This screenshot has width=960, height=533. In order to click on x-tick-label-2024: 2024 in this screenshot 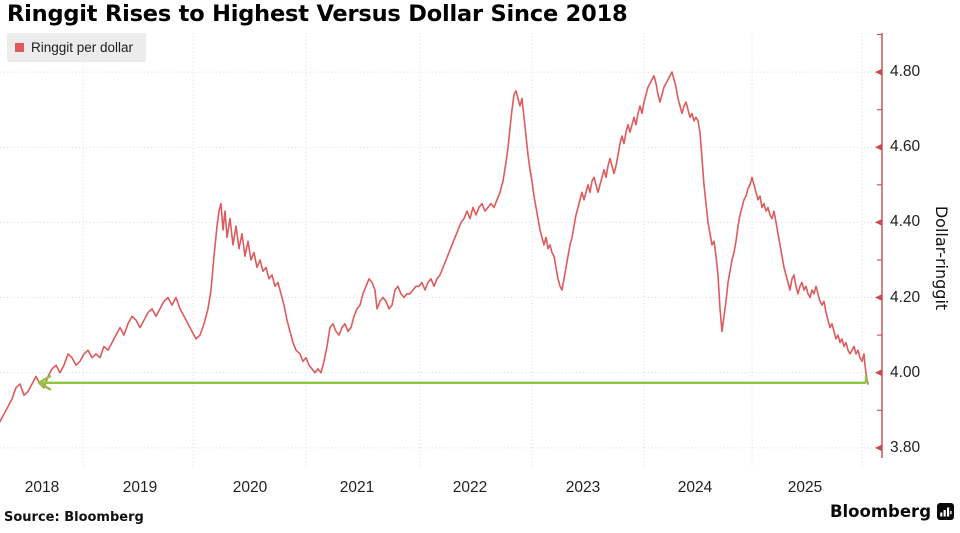, I will do `click(695, 487)`.